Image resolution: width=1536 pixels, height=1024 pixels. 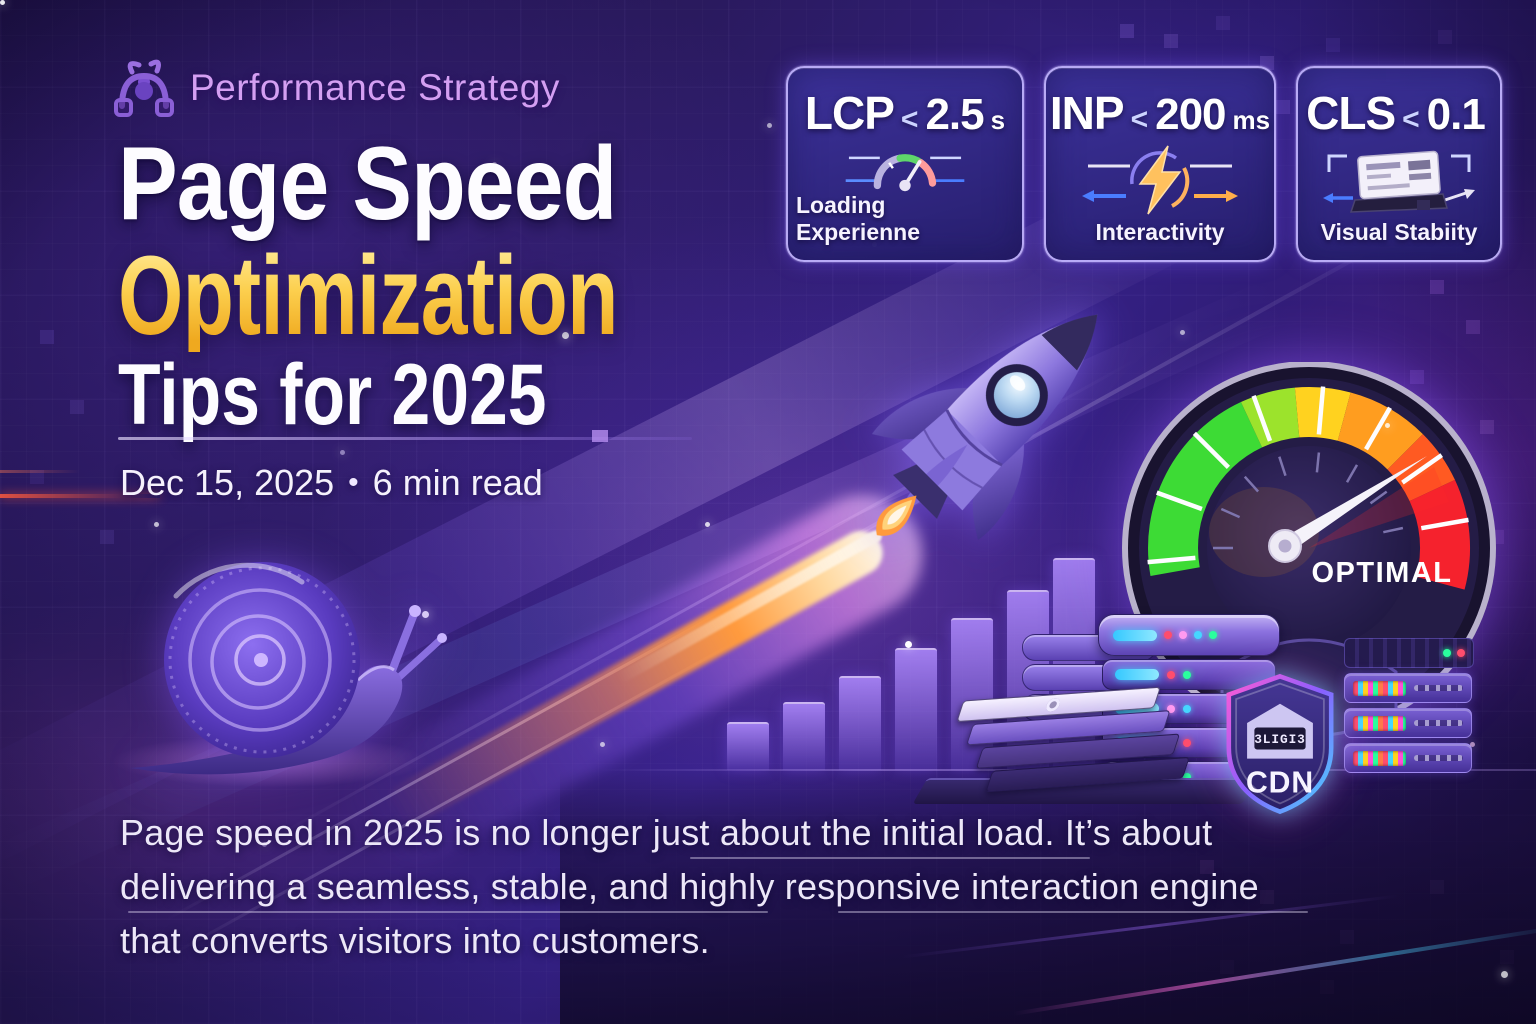 I want to click on cdn-label: CDN, so click(x=1280, y=782).